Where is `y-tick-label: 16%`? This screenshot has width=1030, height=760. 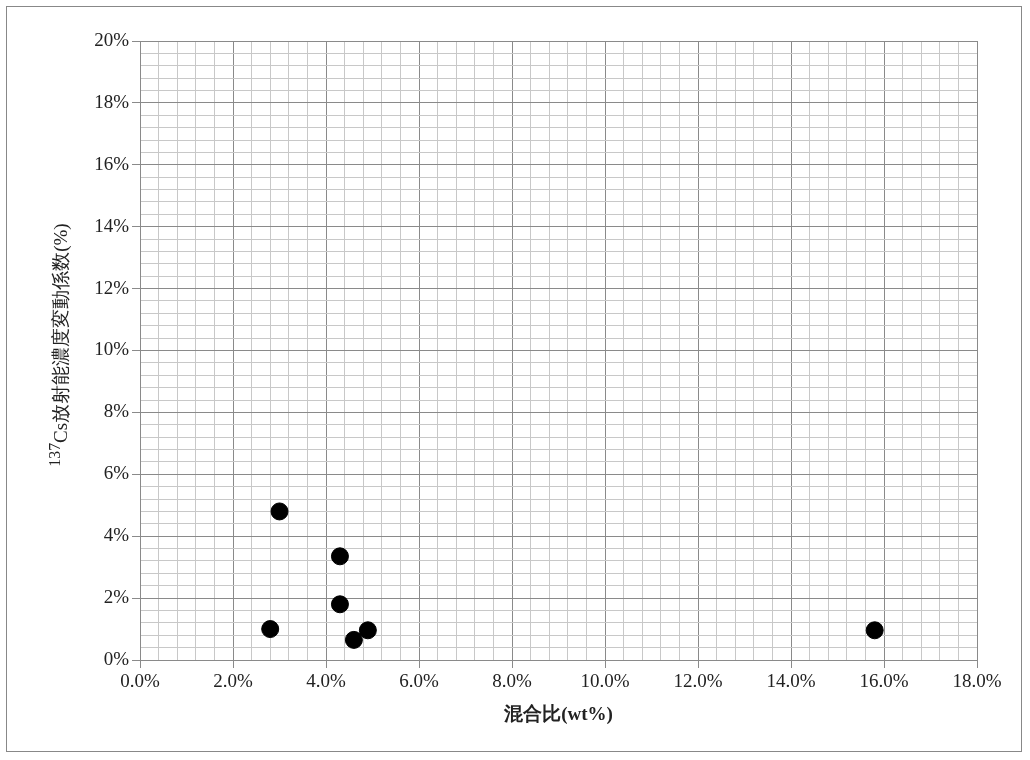 y-tick-label: 16% is located at coordinates (112, 163).